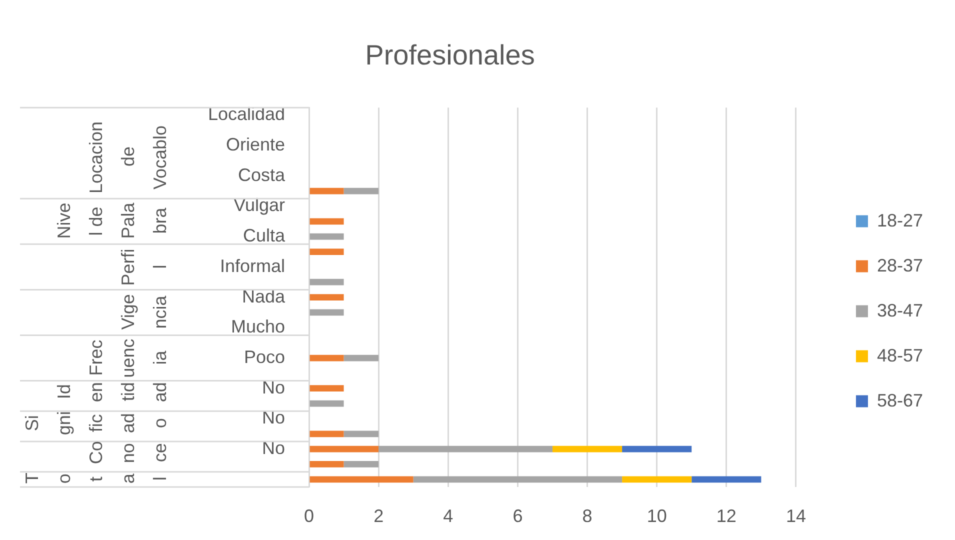 This screenshot has width=955, height=540. Describe the element at coordinates (112, 222) in the screenshot. I see `y2-tick-label: Nivel de Palabra` at that location.